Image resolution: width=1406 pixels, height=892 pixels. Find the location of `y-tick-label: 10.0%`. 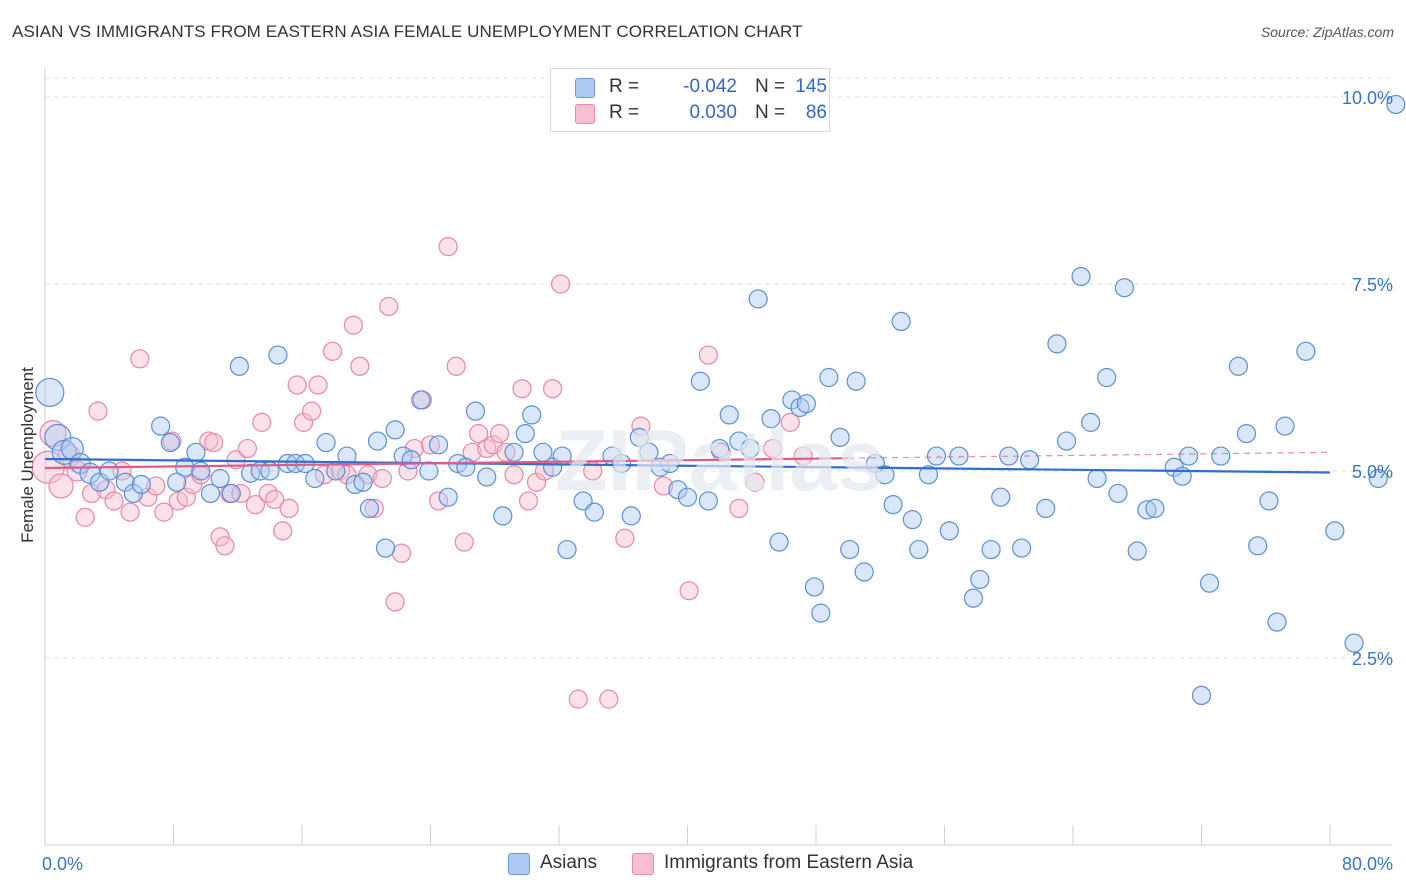

y-tick-label: 10.0% is located at coordinates (1367, 98).